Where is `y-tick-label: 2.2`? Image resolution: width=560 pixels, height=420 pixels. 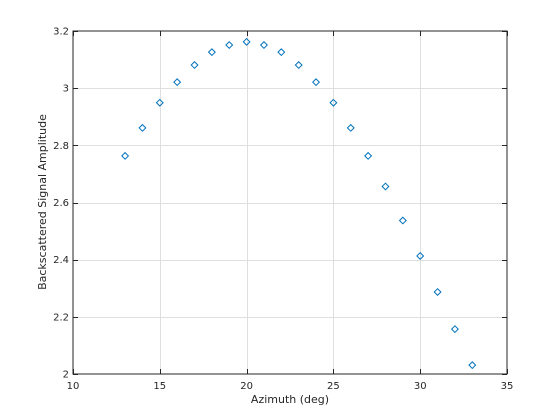
y-tick-label: 2.2 is located at coordinates (61, 317).